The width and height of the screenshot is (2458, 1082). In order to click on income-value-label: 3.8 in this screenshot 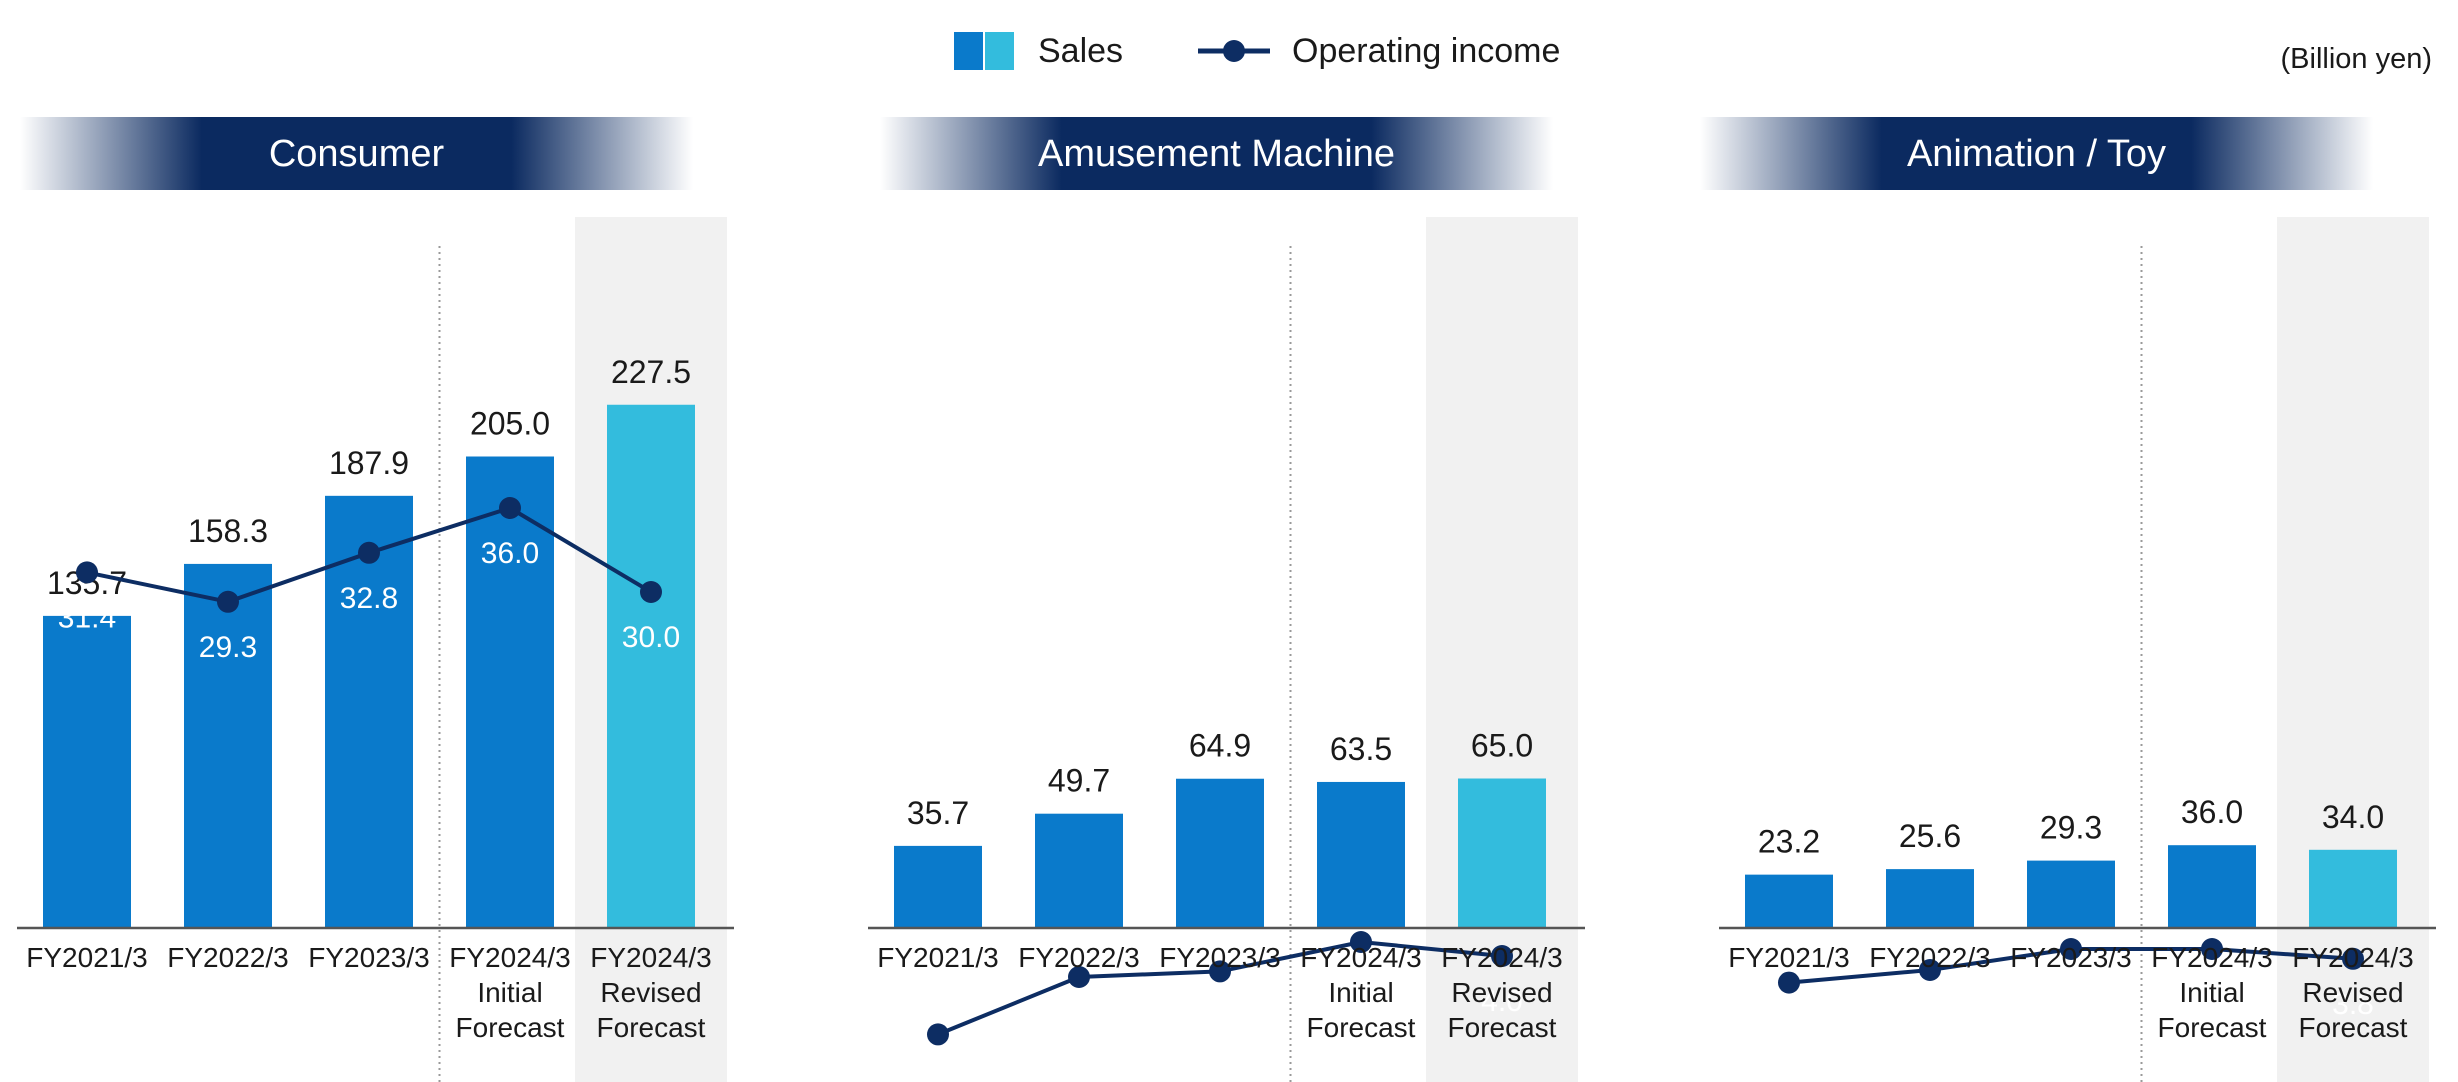, I will do `click(2353, 1004)`.